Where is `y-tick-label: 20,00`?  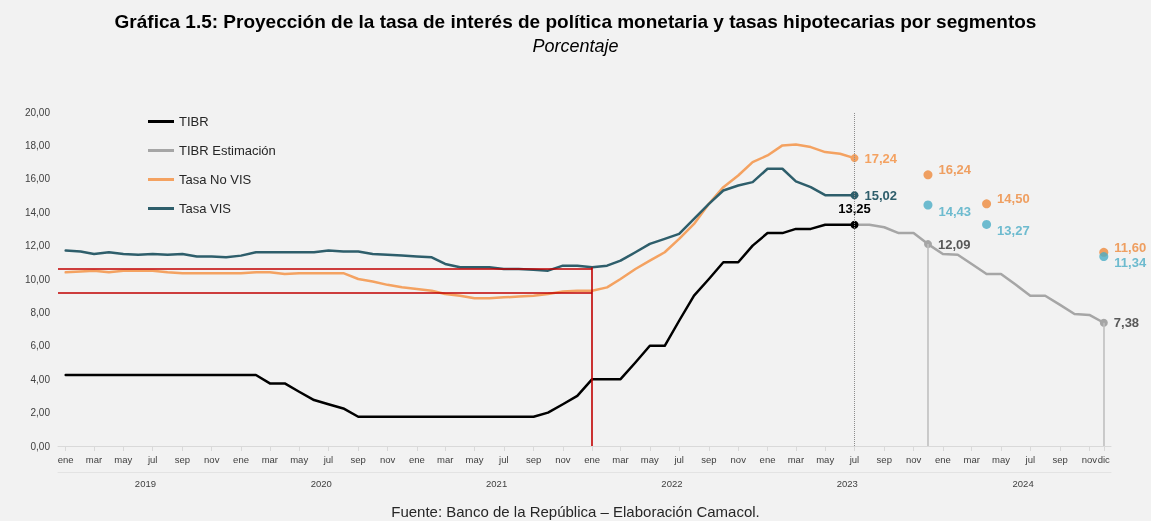
y-tick-label: 20,00 is located at coordinates (37, 112).